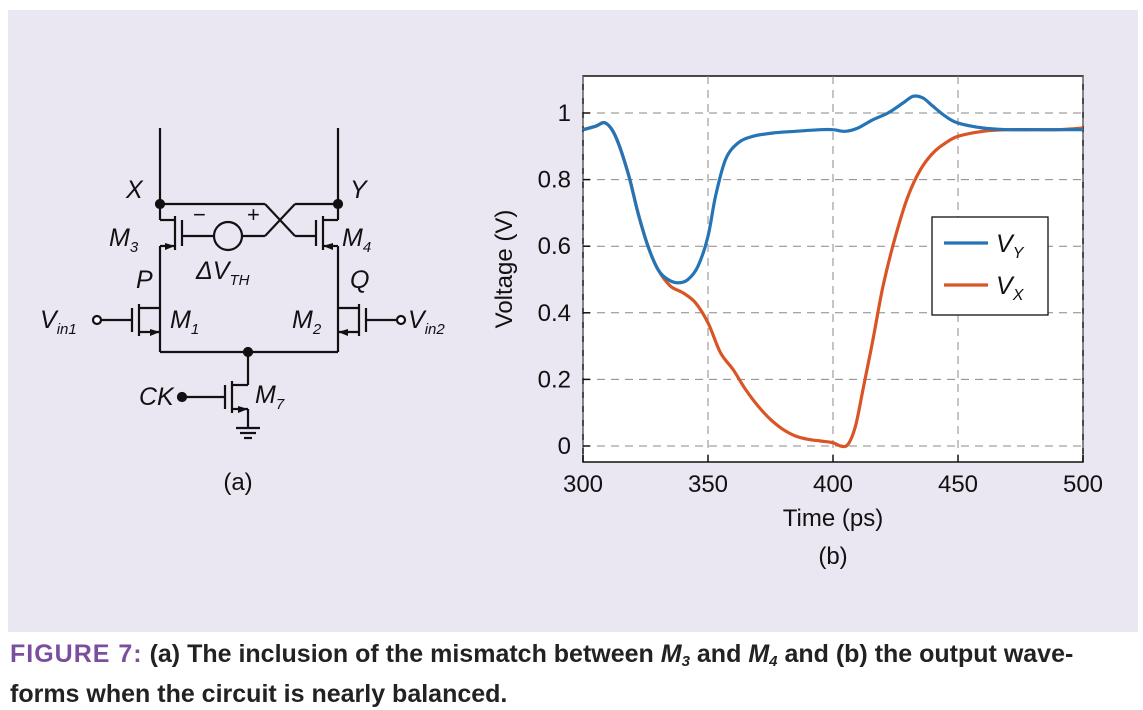 This screenshot has width=1143, height=710. What do you see at coordinates (1083, 484) in the screenshot?
I see `x-tick-label: 500` at bounding box center [1083, 484].